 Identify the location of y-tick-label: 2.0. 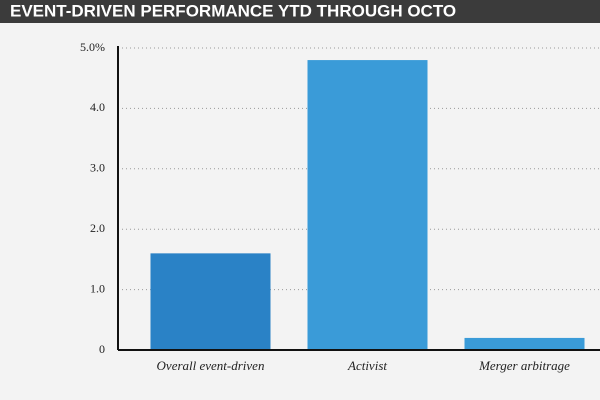
(97, 228).